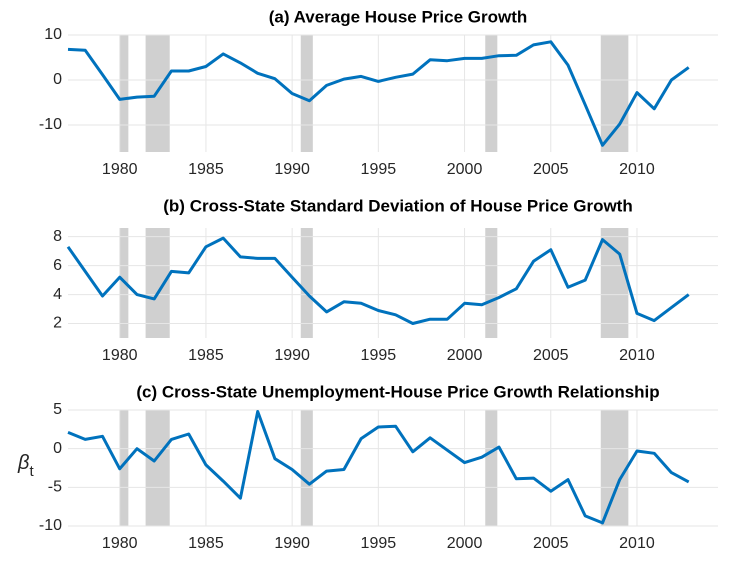  What do you see at coordinates (57, 236) in the screenshot?
I see `y-tick-label: 8` at bounding box center [57, 236].